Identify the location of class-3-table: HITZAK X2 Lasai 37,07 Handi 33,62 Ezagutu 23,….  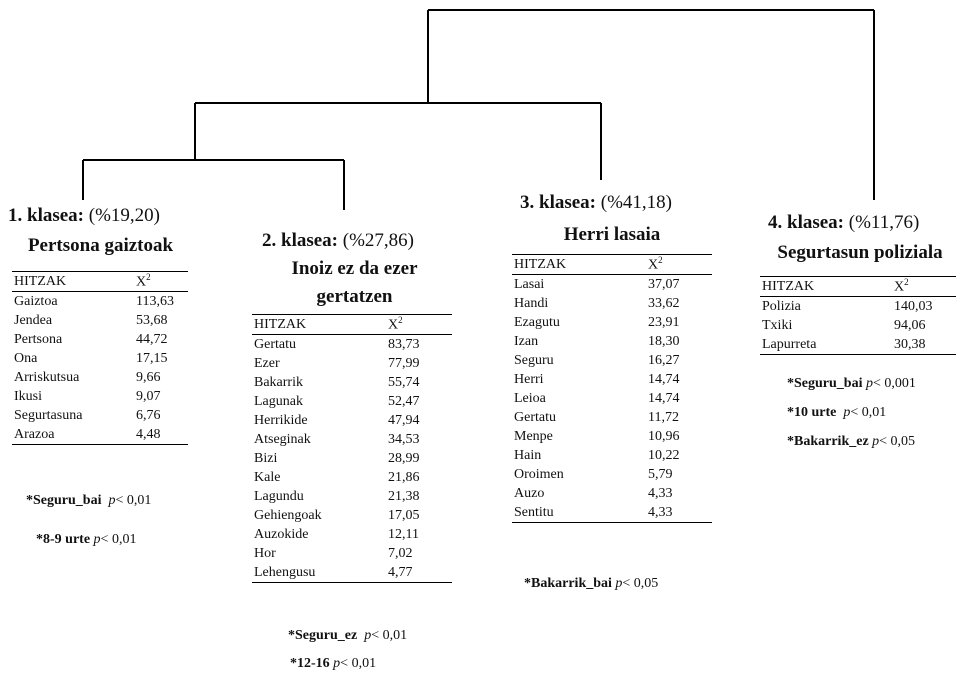
(612, 388).